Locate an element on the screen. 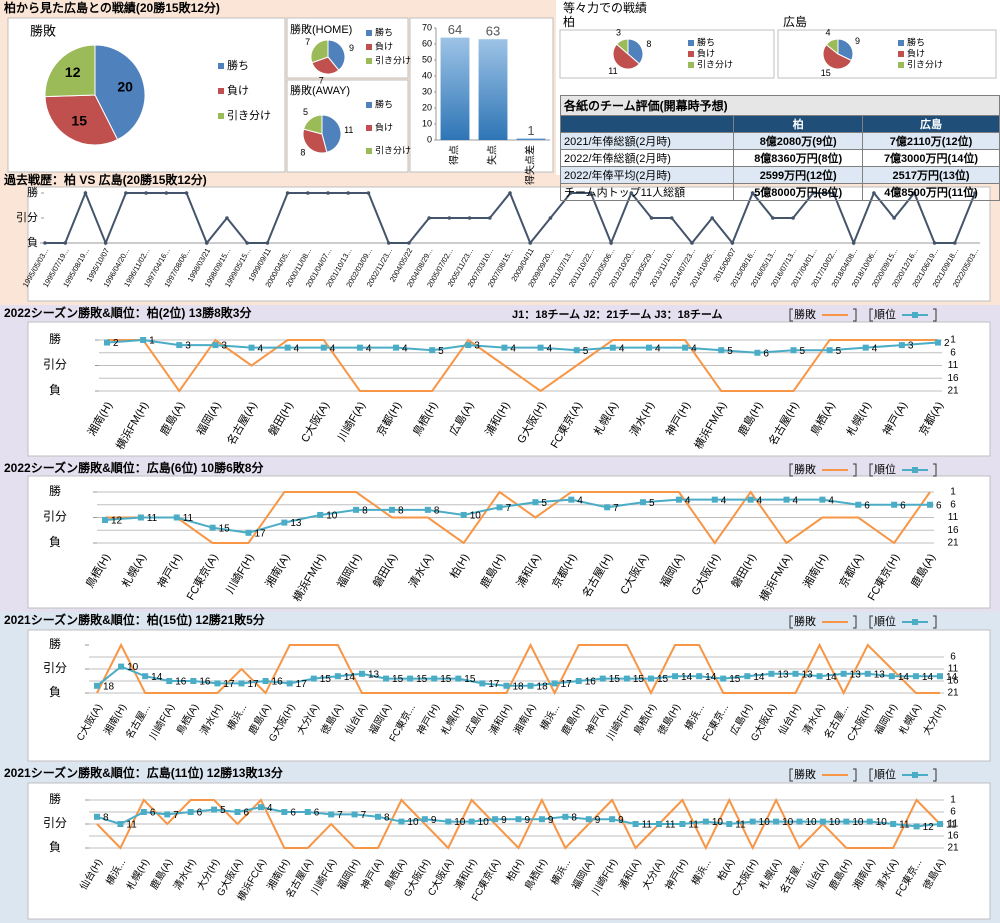 The image size is (1000, 923). chart-title: 柏 is located at coordinates (569, 21).